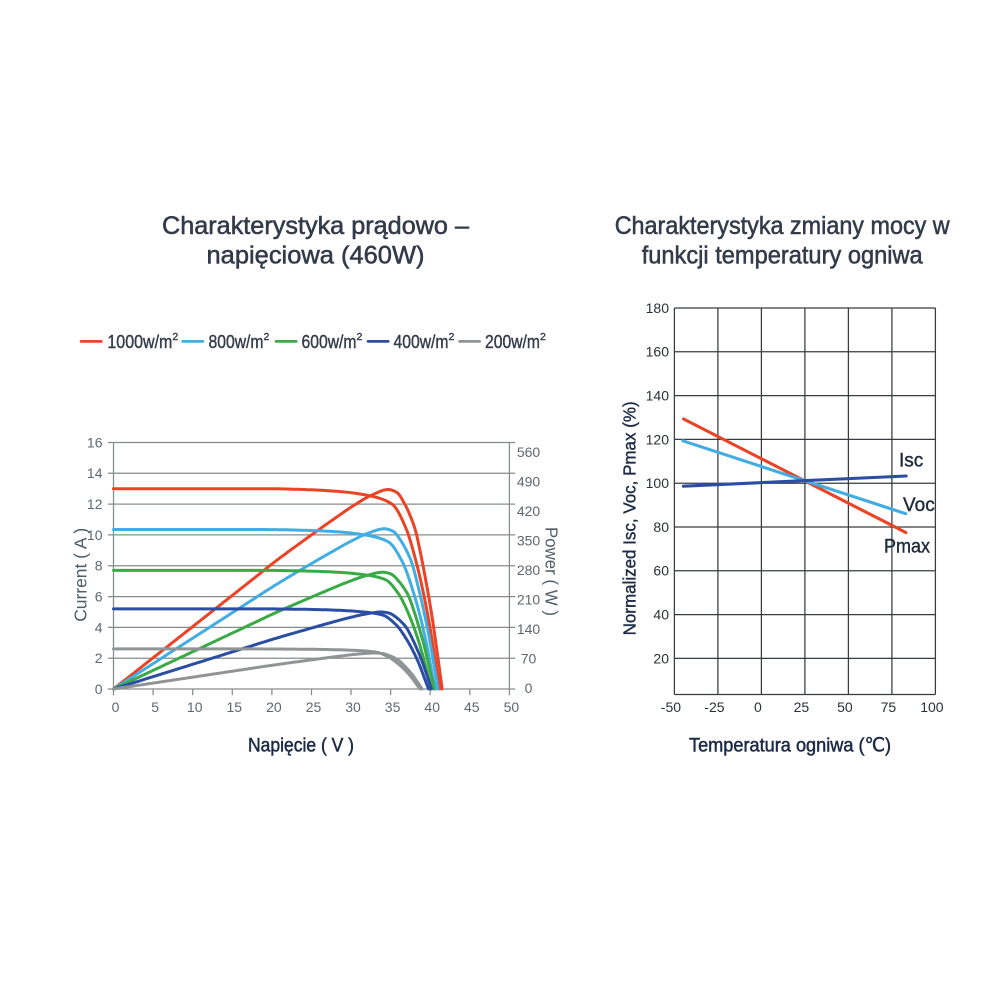 Image resolution: width=1000 pixels, height=1005 pixels. What do you see at coordinates (95, 473) in the screenshot?
I see `svg-text: 14` at bounding box center [95, 473].